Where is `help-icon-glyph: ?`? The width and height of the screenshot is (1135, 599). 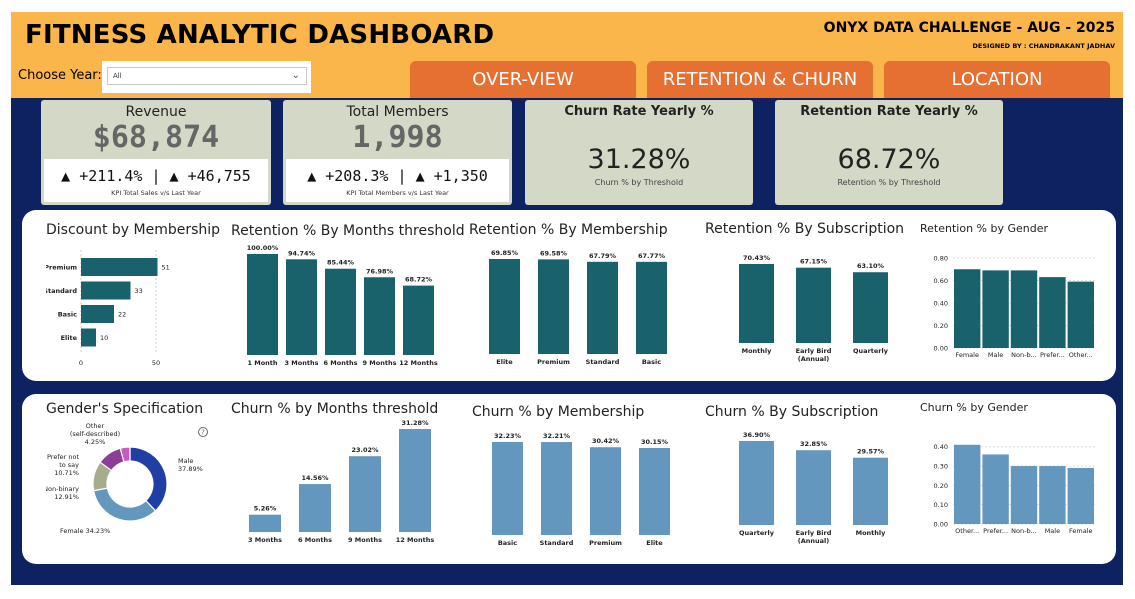 help-icon-glyph: ? is located at coordinates (203, 433).